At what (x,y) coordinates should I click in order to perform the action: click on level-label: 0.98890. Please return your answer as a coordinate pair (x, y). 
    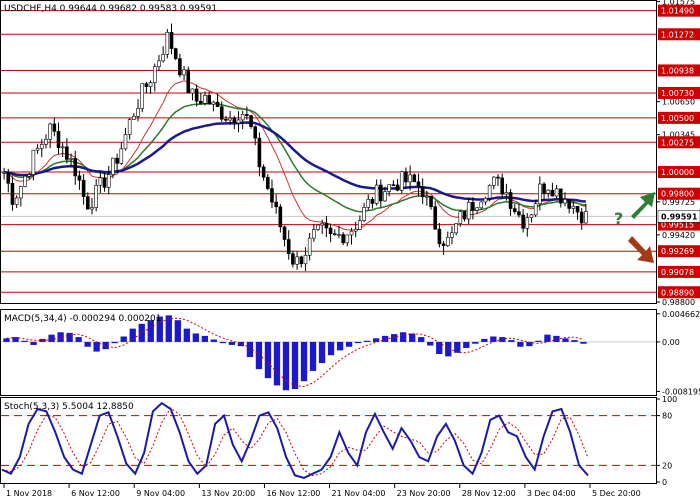
    Looking at the image, I should click on (677, 292).